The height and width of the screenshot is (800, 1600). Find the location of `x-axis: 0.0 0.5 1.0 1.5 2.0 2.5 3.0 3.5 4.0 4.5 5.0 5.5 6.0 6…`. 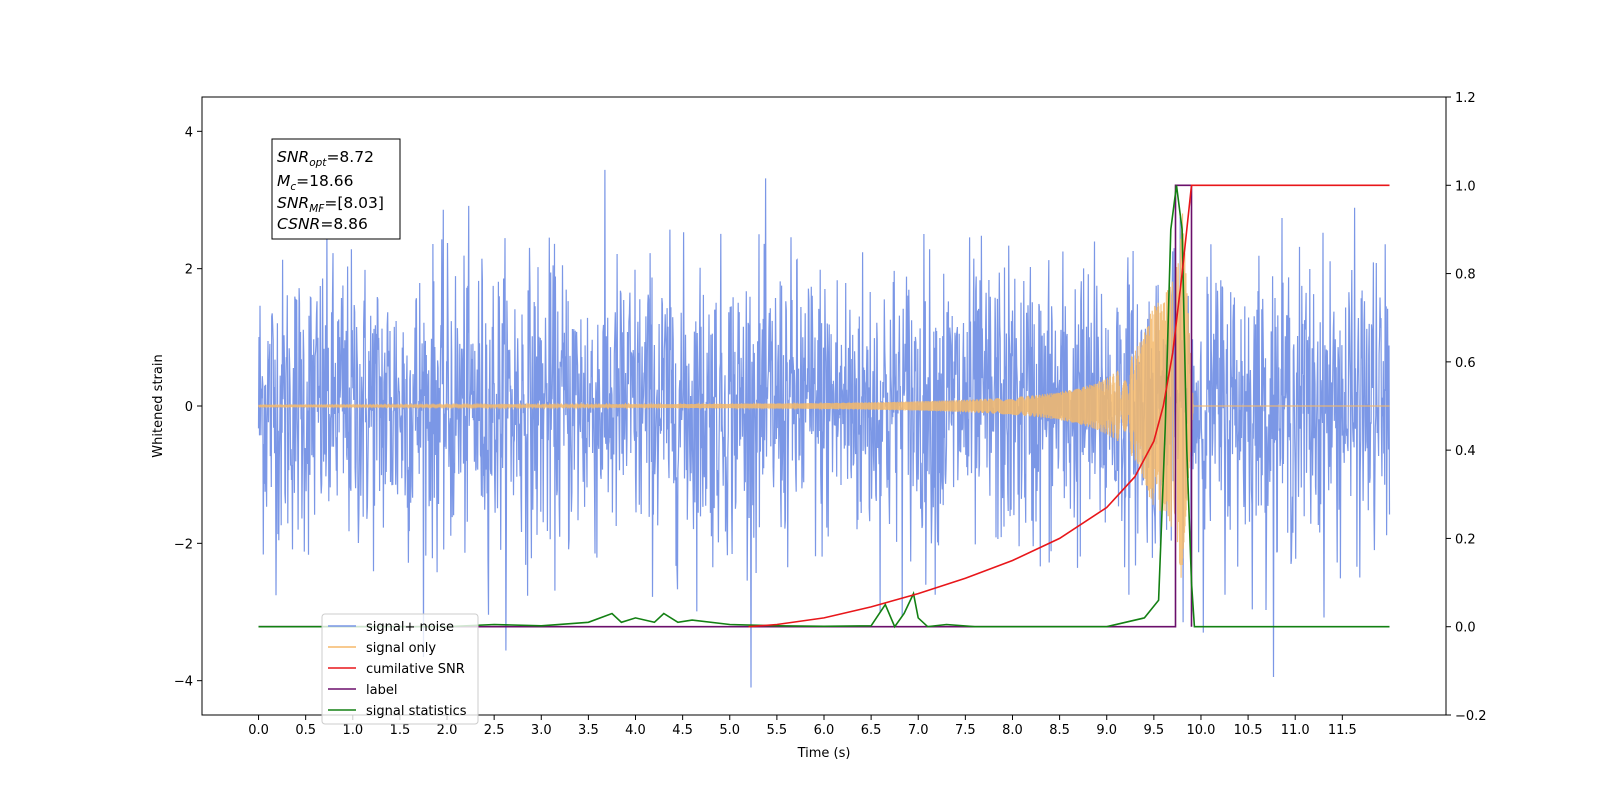

x-axis: 0.0 0.5 1.0 1.5 2.0 2.5 3.0 3.5 4.0 4.5 5.0 5.5 6.0 6… is located at coordinates (802, 726).